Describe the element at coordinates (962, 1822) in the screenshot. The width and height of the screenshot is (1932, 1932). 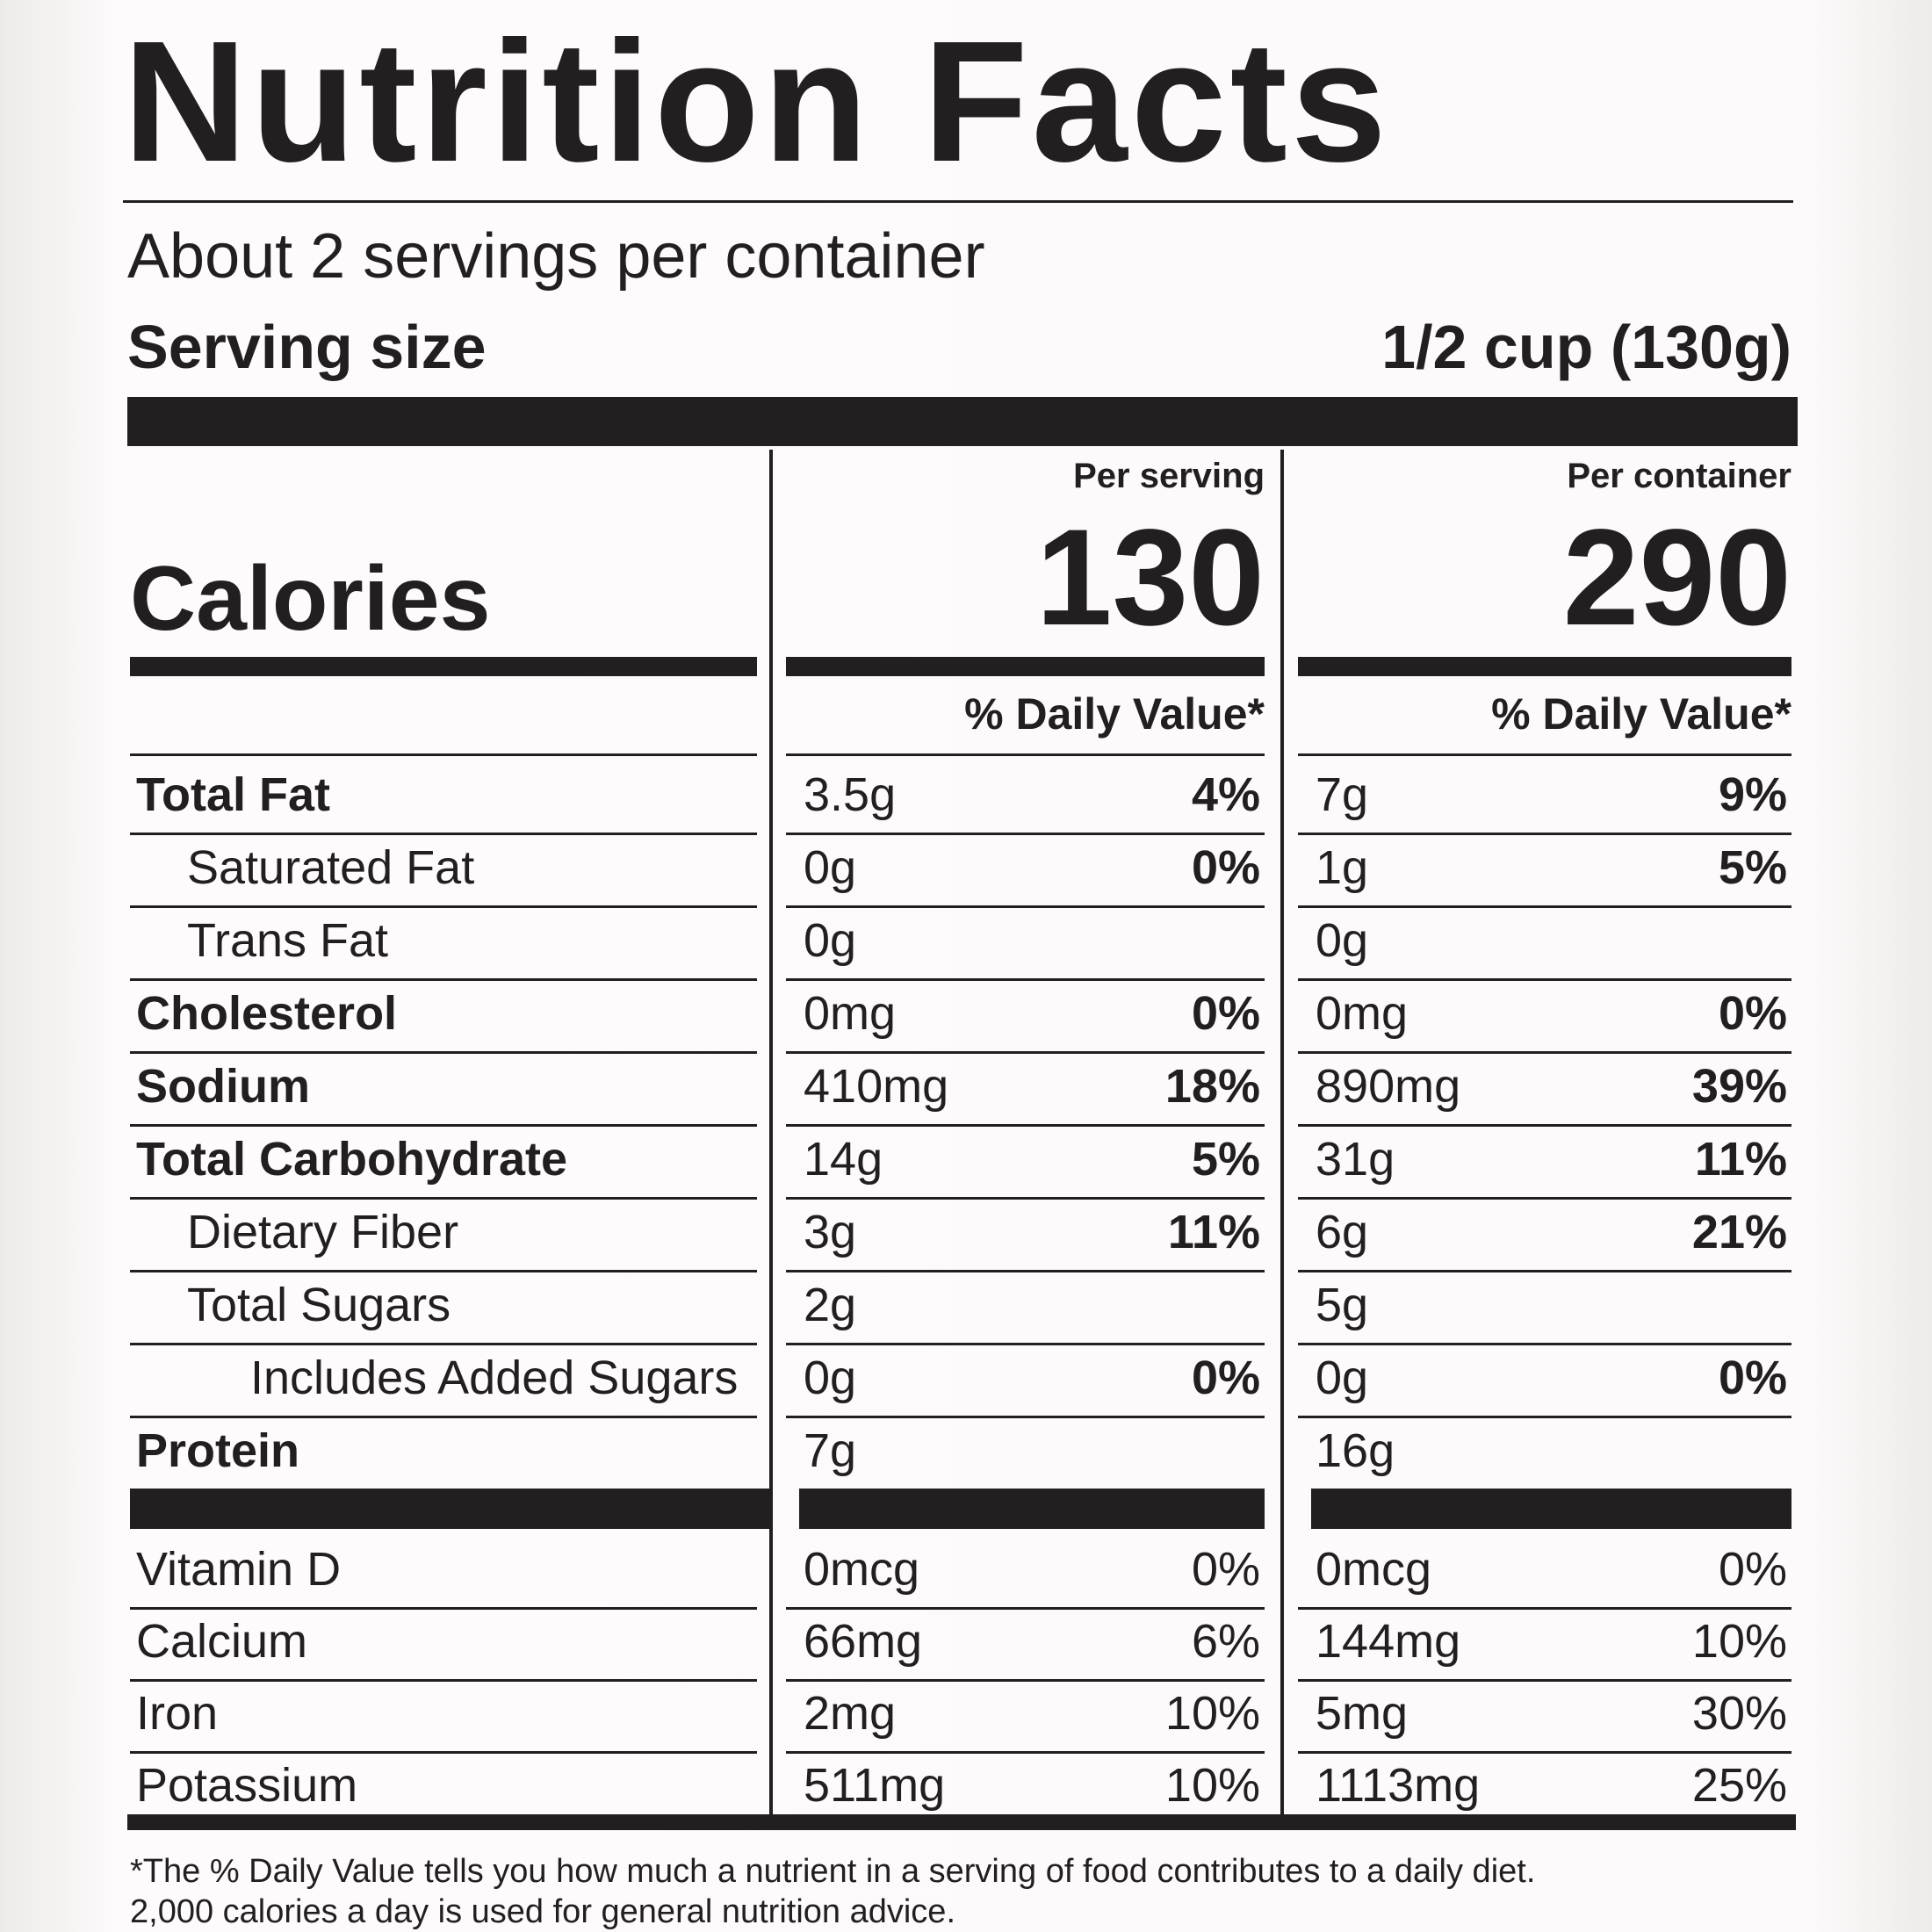
I see `bottom-rule` at that location.